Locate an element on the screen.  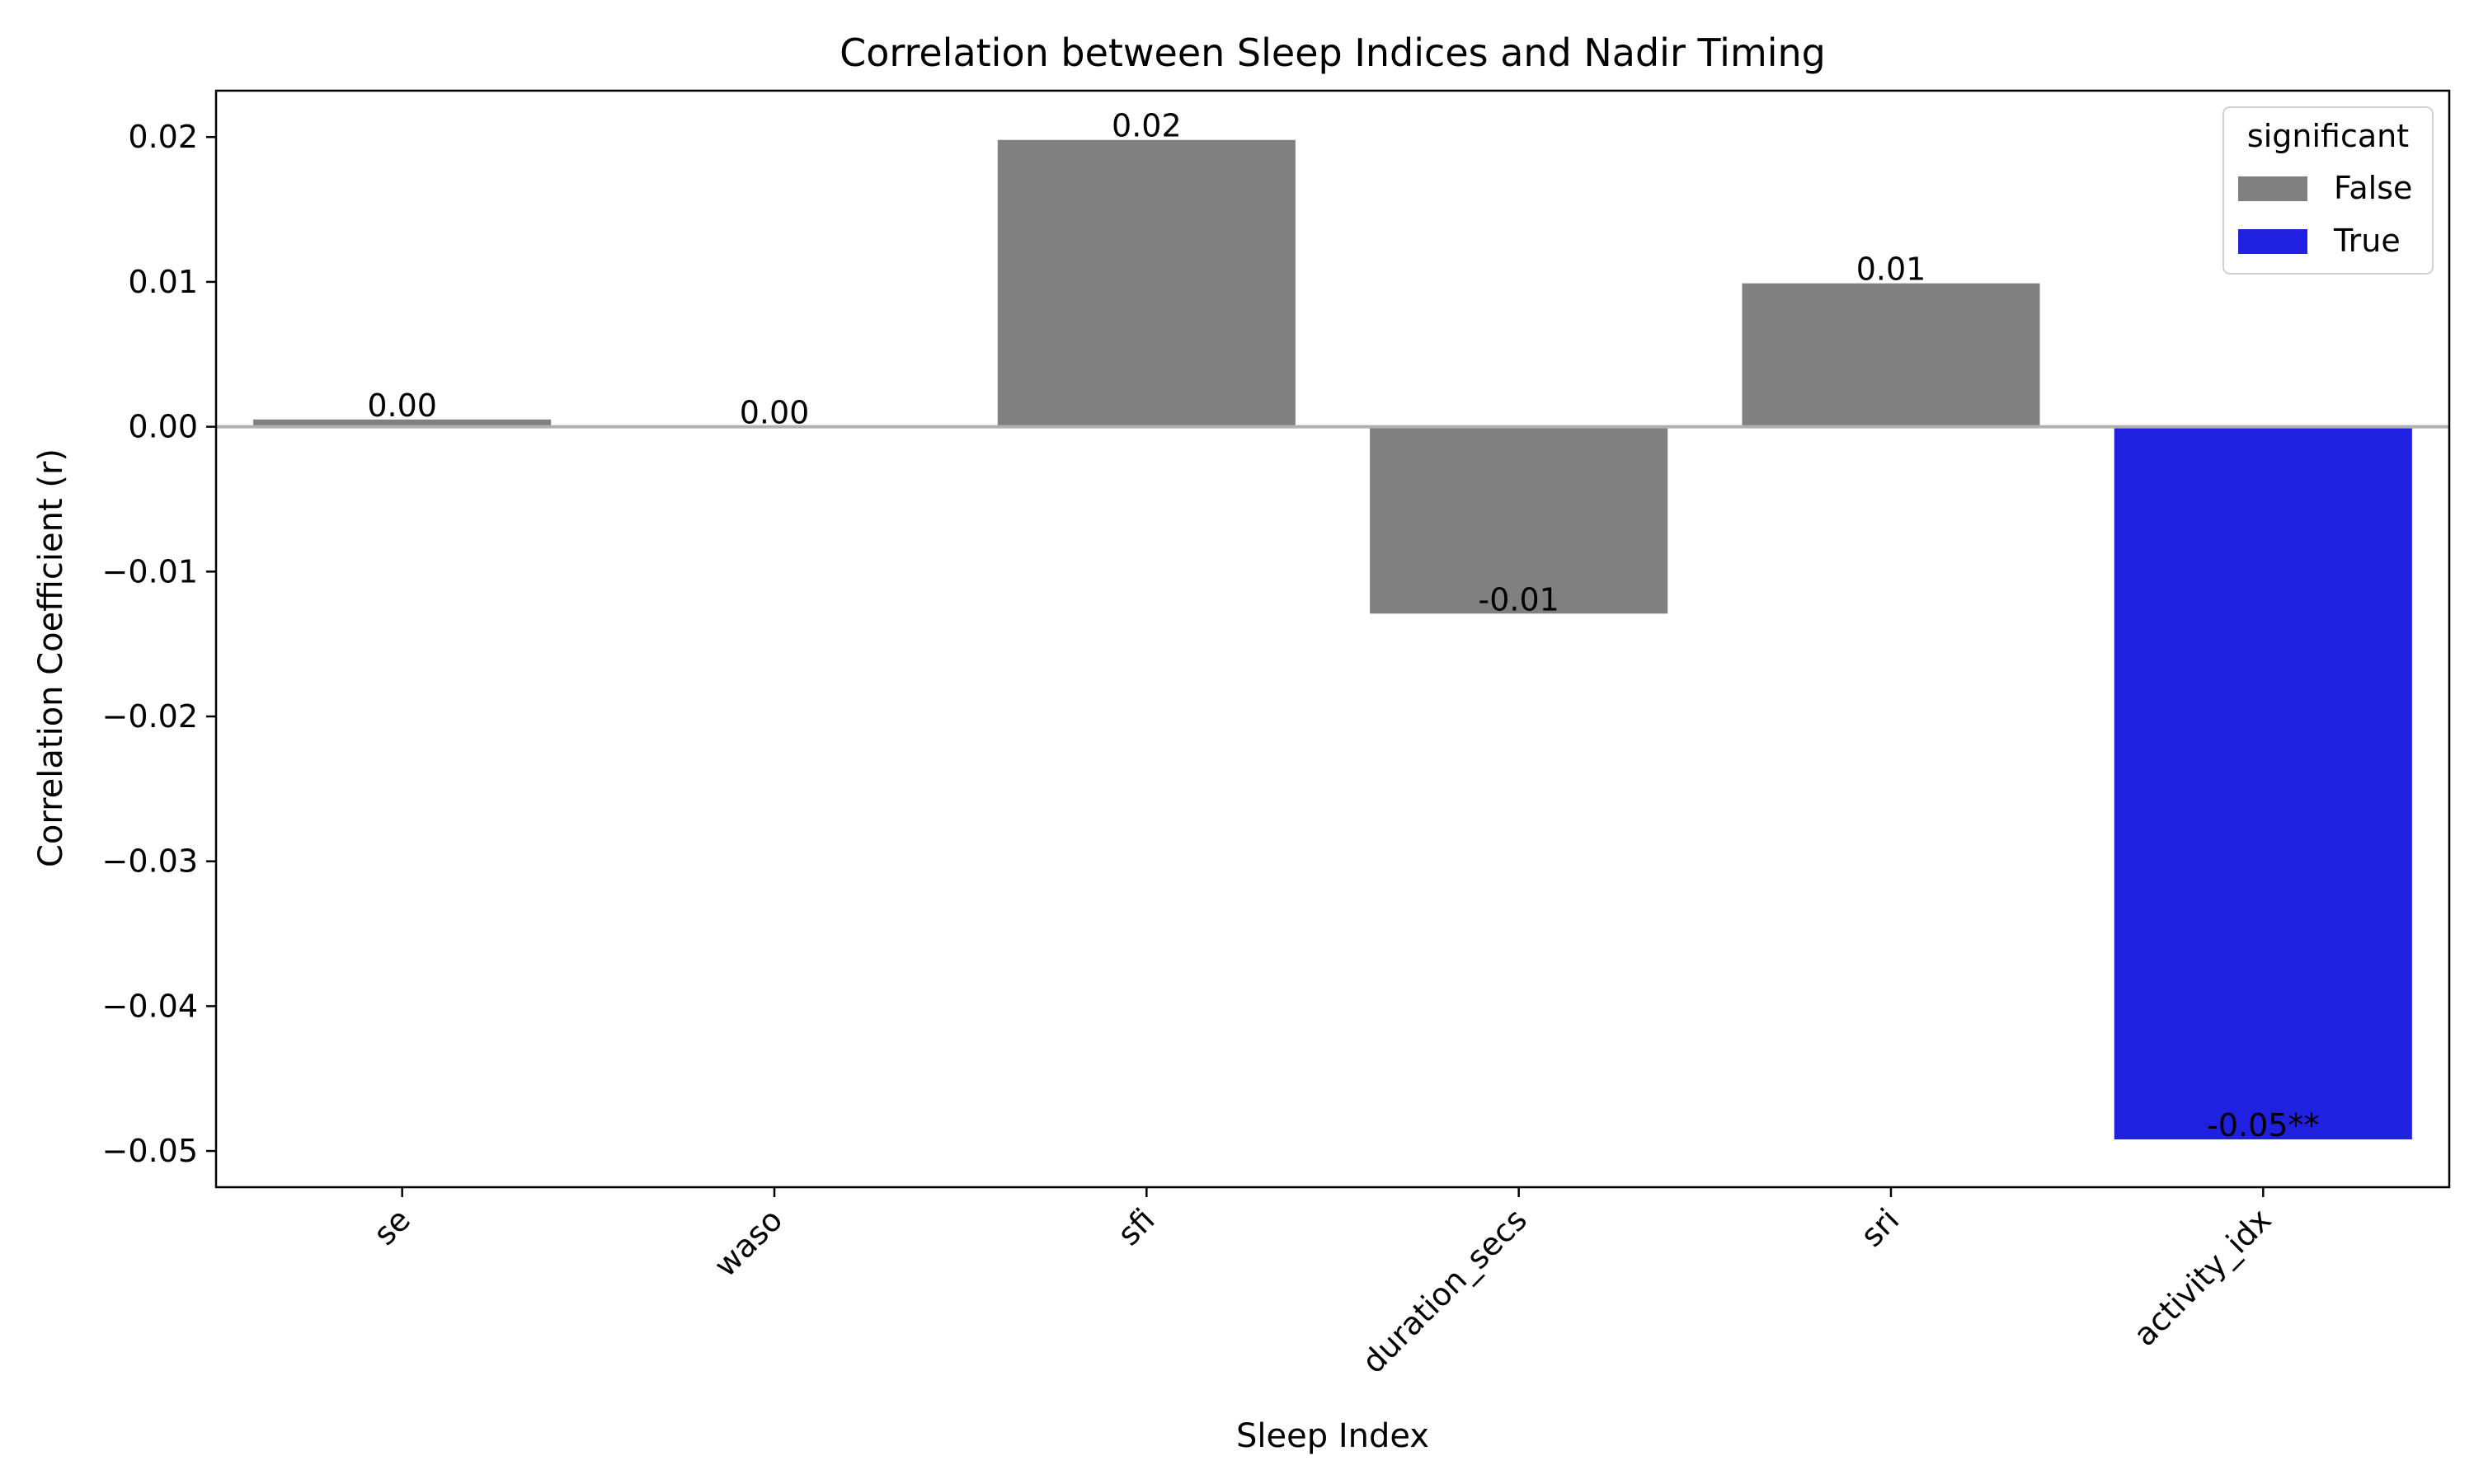
bar-activity_idx is located at coordinates (2263, 783).